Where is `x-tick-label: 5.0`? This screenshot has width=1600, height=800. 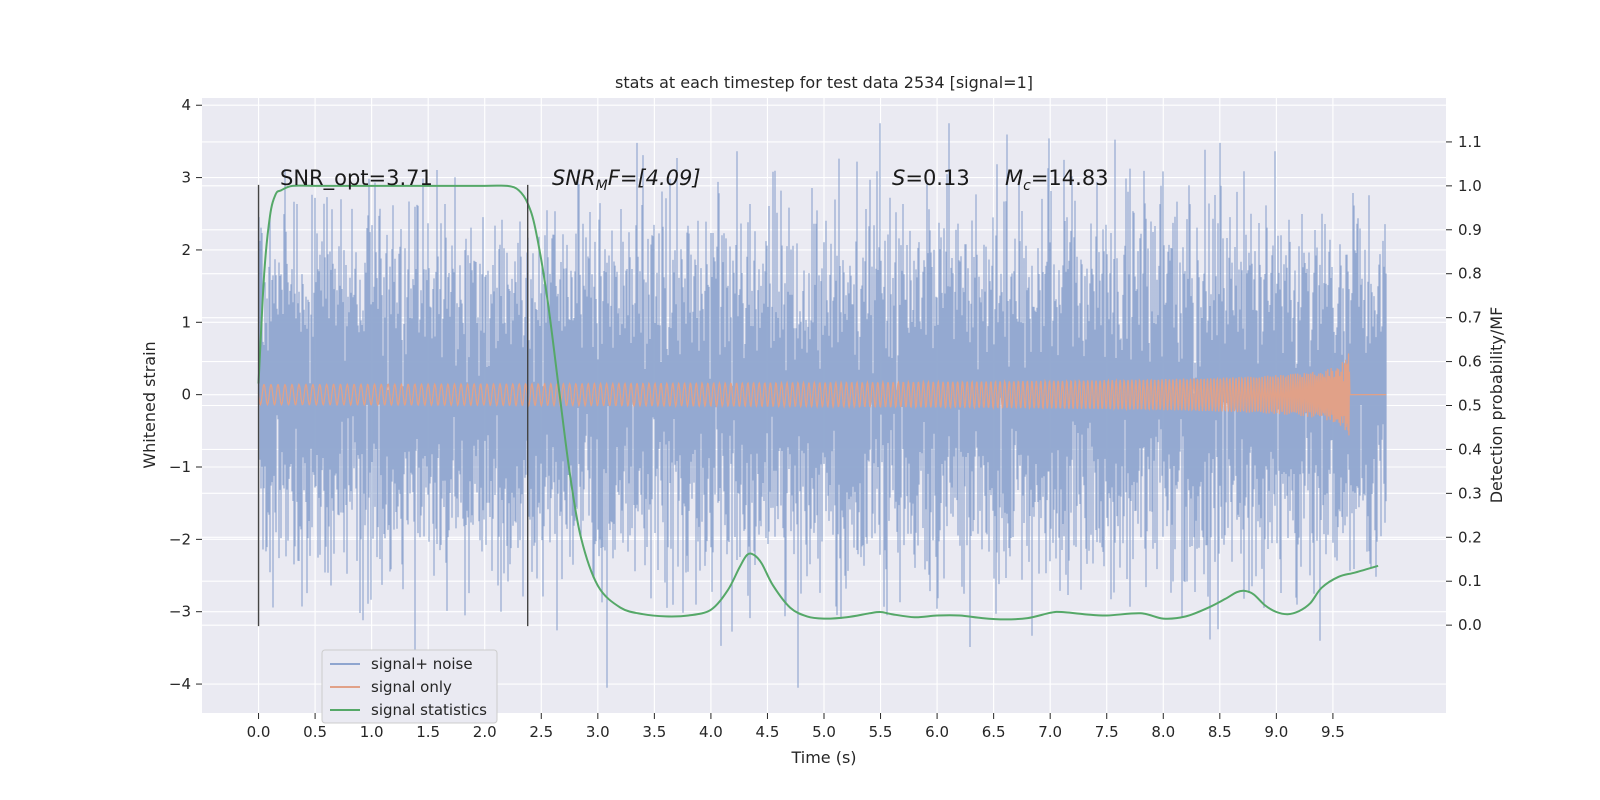 x-tick-label: 5.0 is located at coordinates (824, 732).